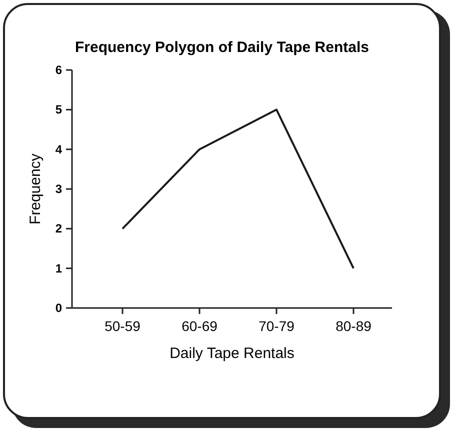 This screenshot has width=454, height=432. I want to click on y-tick-label: 4, so click(58, 149).